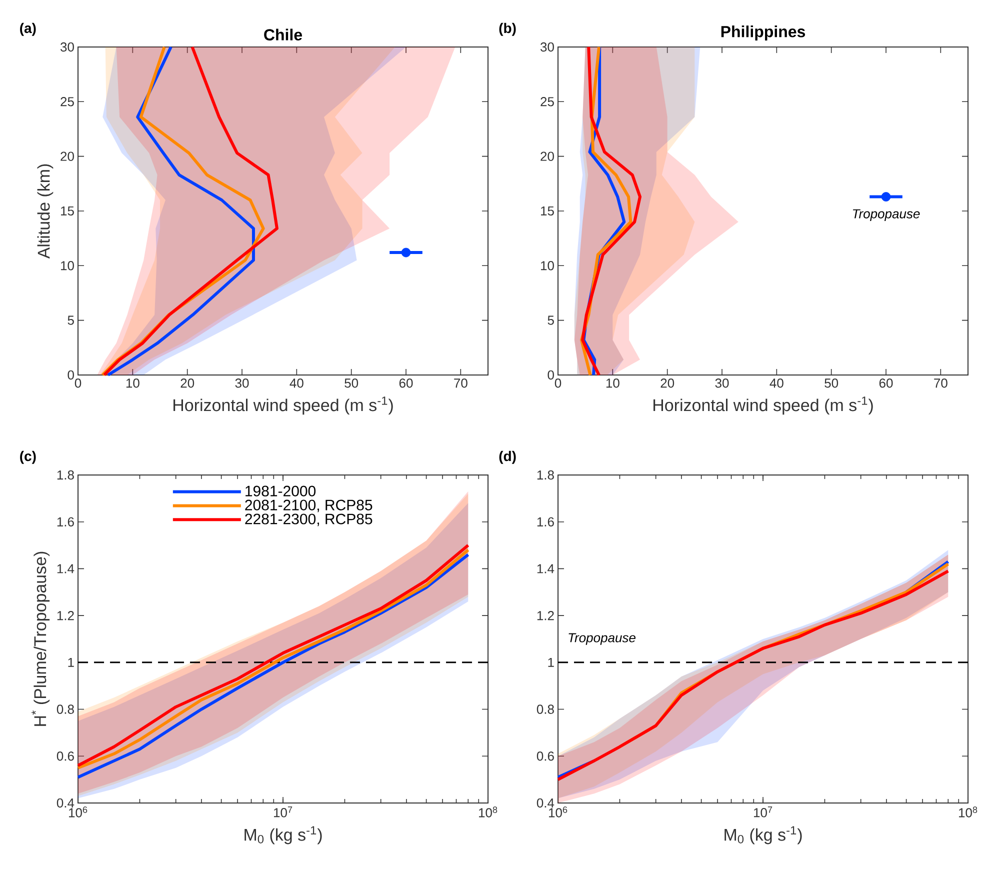 Image resolution: width=986 pixels, height=870 pixels. I want to click on chart-title: Philippines, so click(763, 33).